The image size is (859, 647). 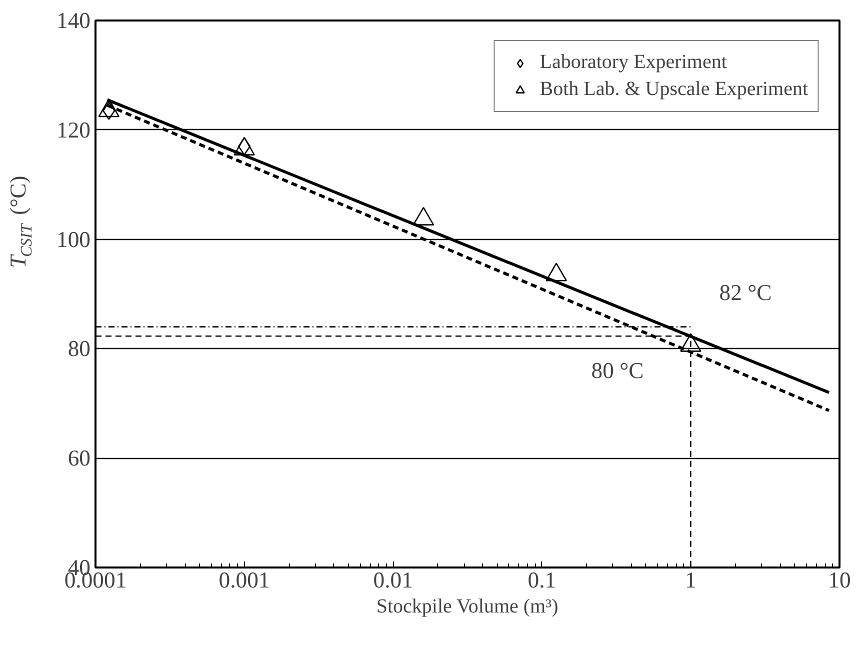 What do you see at coordinates (745, 292) in the screenshot?
I see `annotation: 82 °C` at bounding box center [745, 292].